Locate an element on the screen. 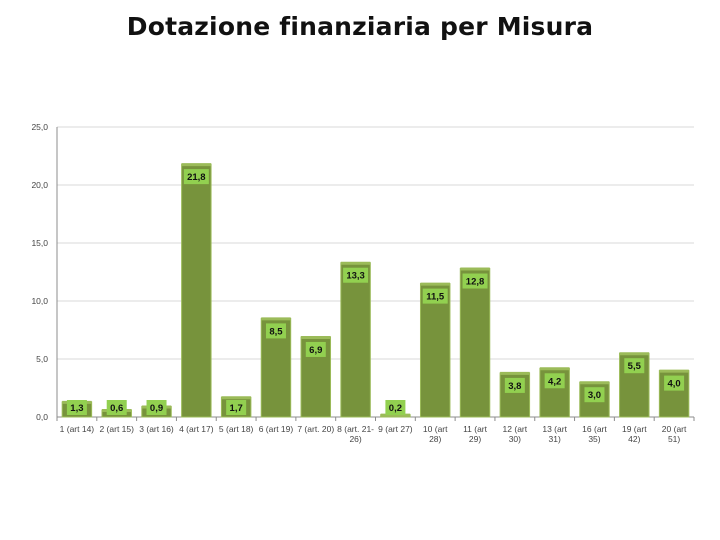 The image size is (720, 540). data-label: 12,8 is located at coordinates (475, 282).